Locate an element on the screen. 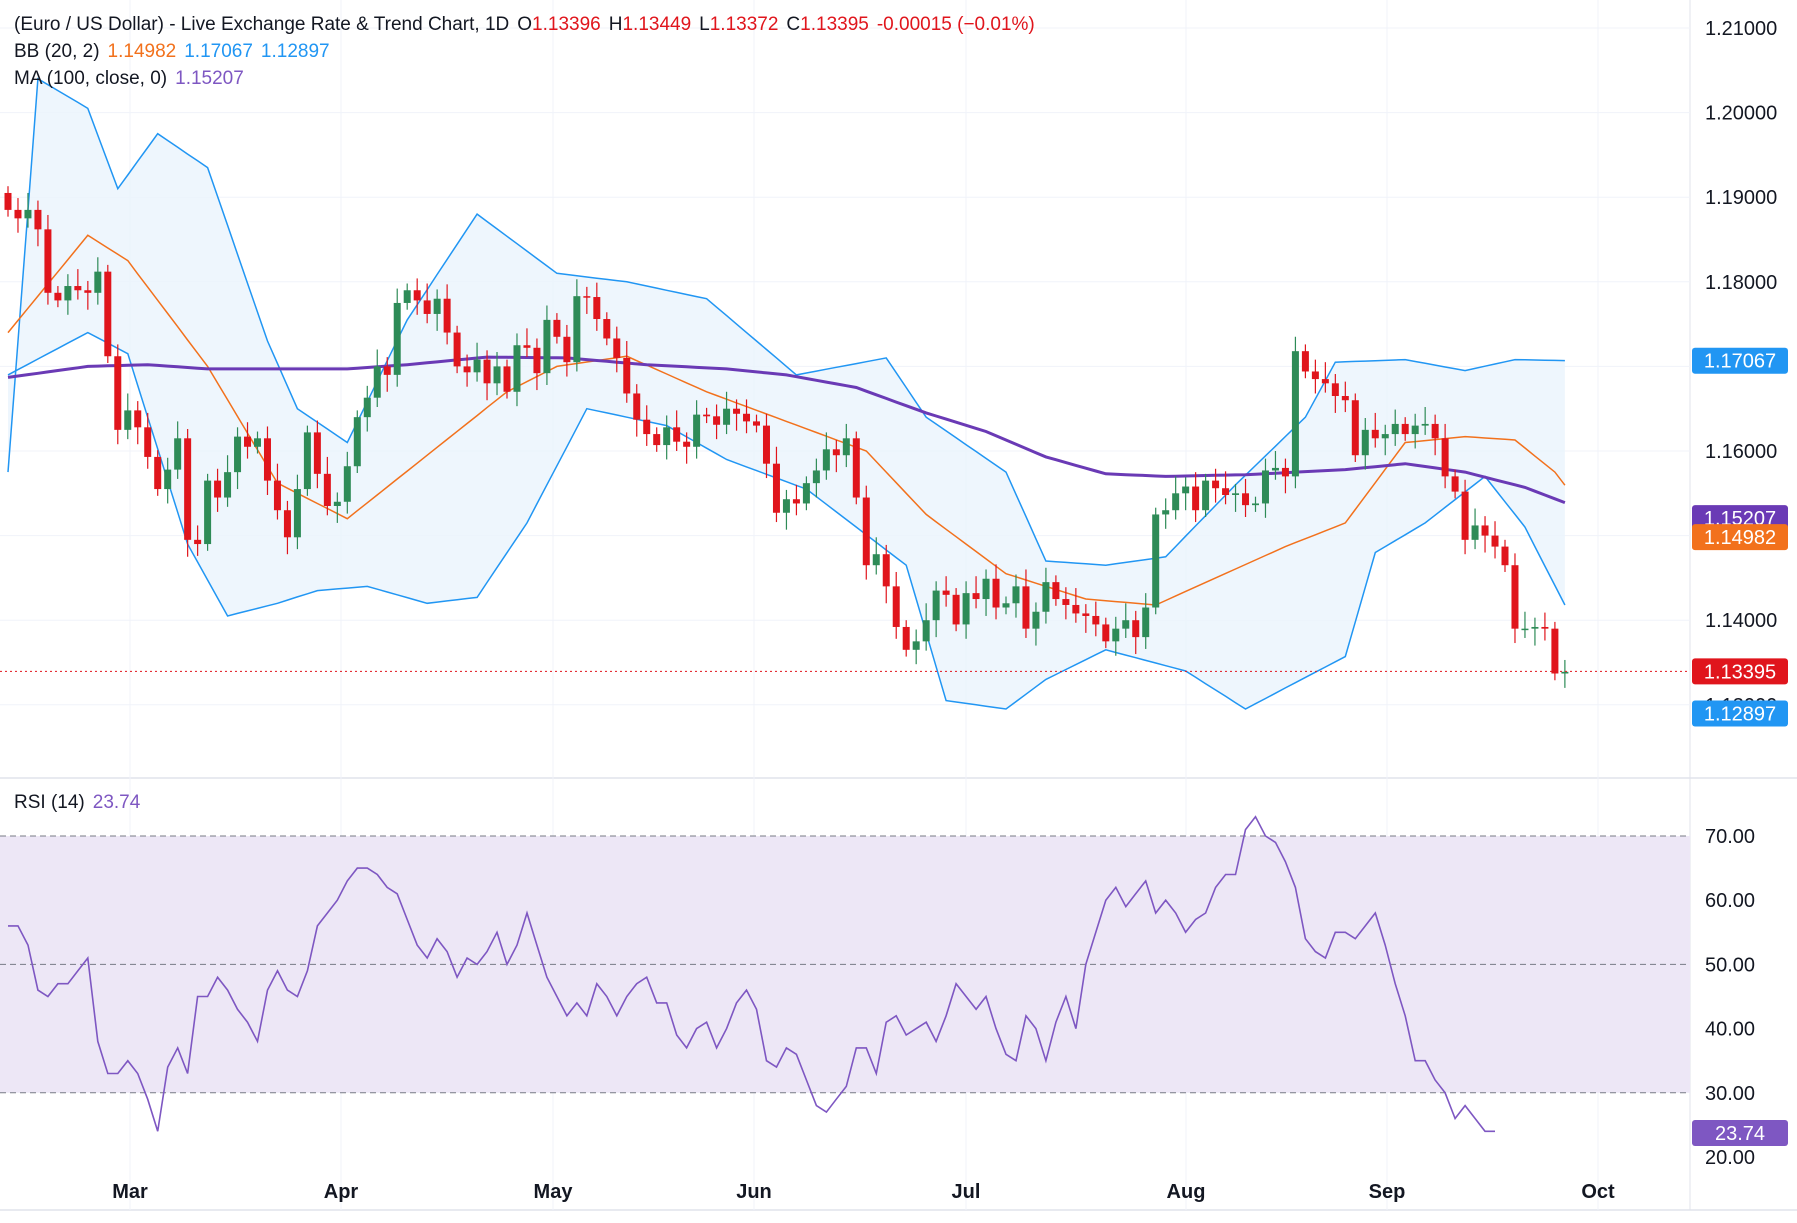 The height and width of the screenshot is (1223, 1797). rsi-legend: RSI (14) 23.74 is located at coordinates (81, 803).